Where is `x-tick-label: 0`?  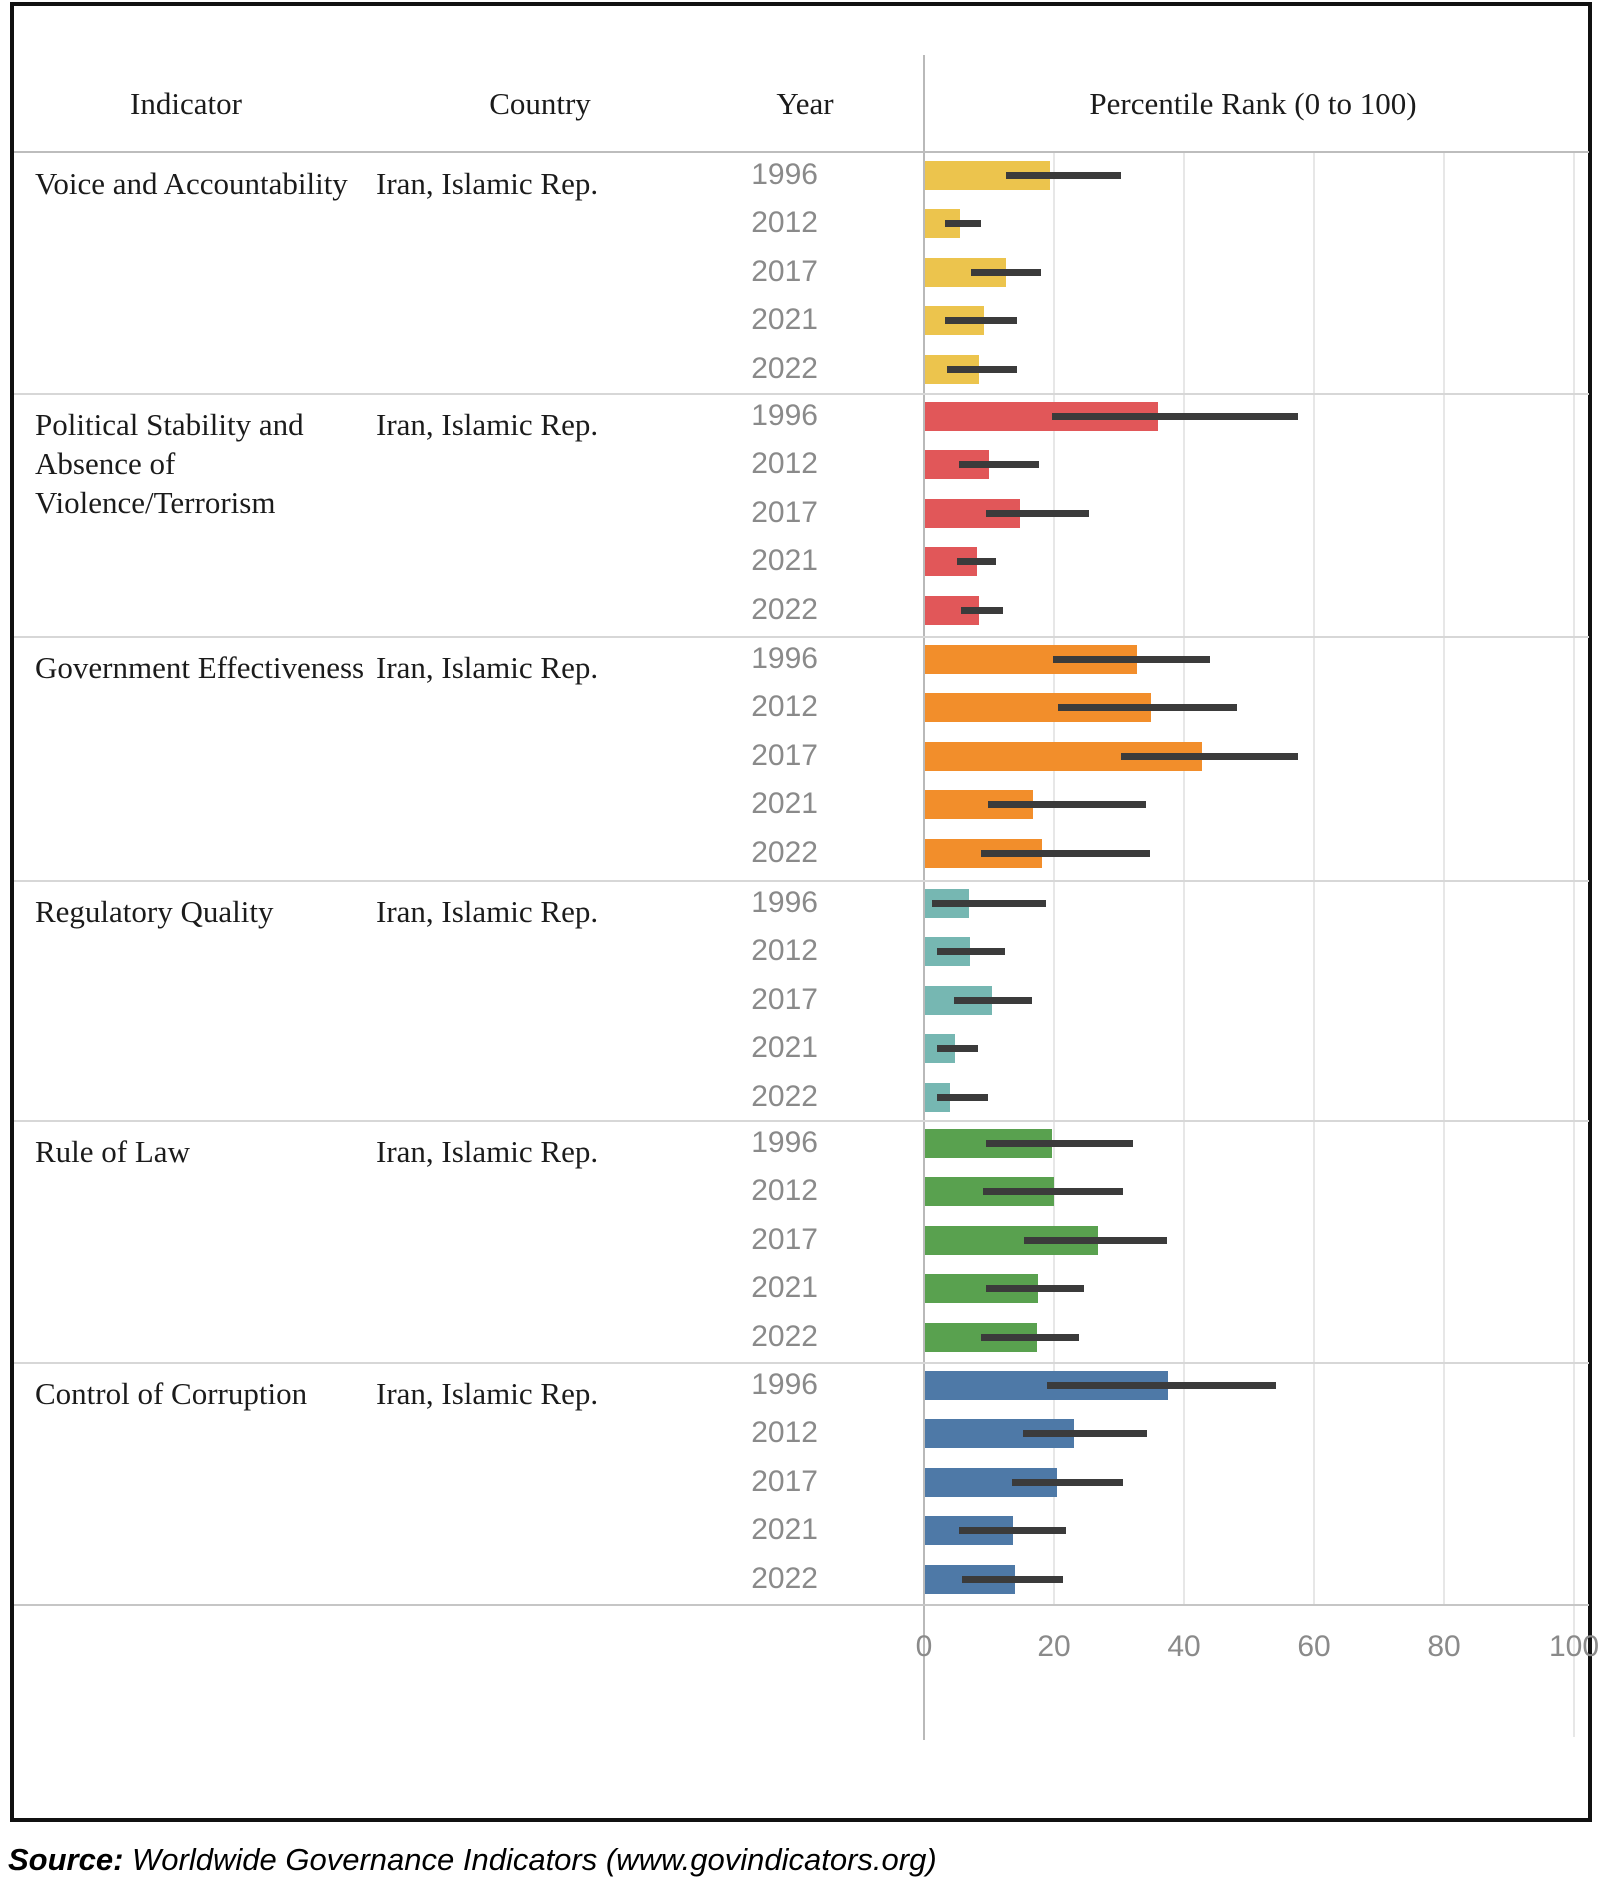
x-tick-label: 0 is located at coordinates (924, 1646).